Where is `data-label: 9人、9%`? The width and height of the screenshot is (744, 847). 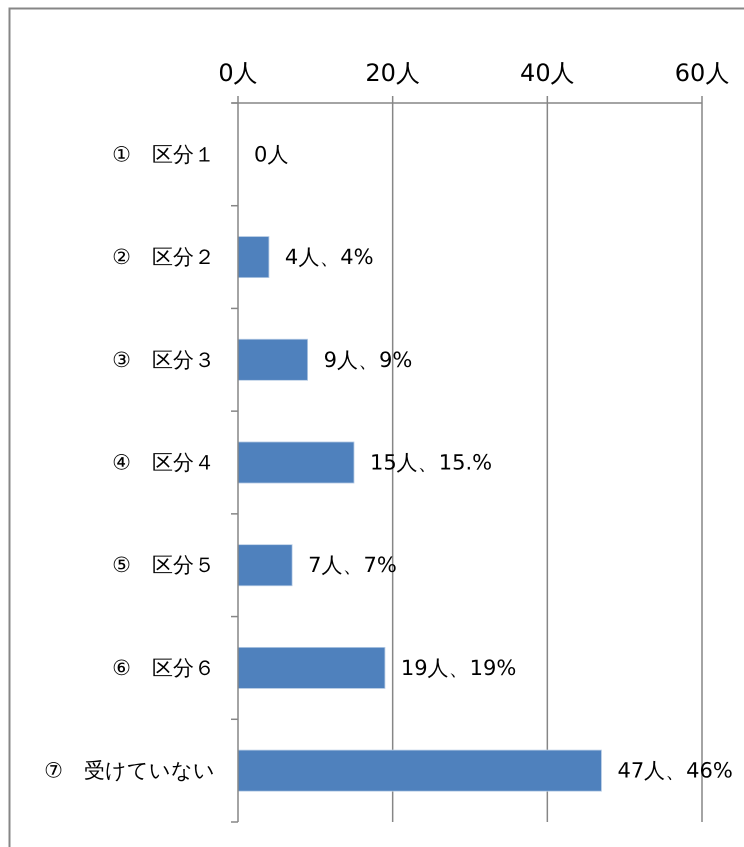 data-label: 9人、9% is located at coordinates (368, 360).